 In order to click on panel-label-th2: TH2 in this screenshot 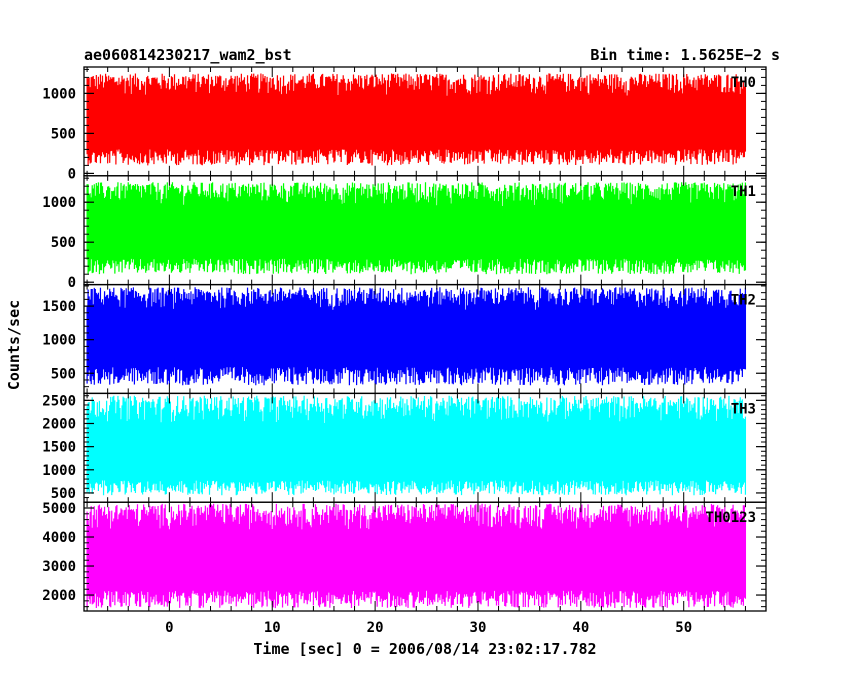, I will do `click(743, 301)`.